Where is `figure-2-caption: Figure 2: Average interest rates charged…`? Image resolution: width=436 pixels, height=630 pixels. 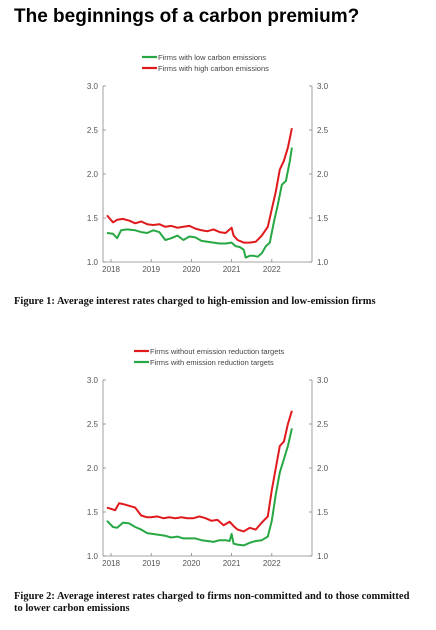
figure-2-caption: Figure 2: Average interest rates charged… is located at coordinates (212, 602).